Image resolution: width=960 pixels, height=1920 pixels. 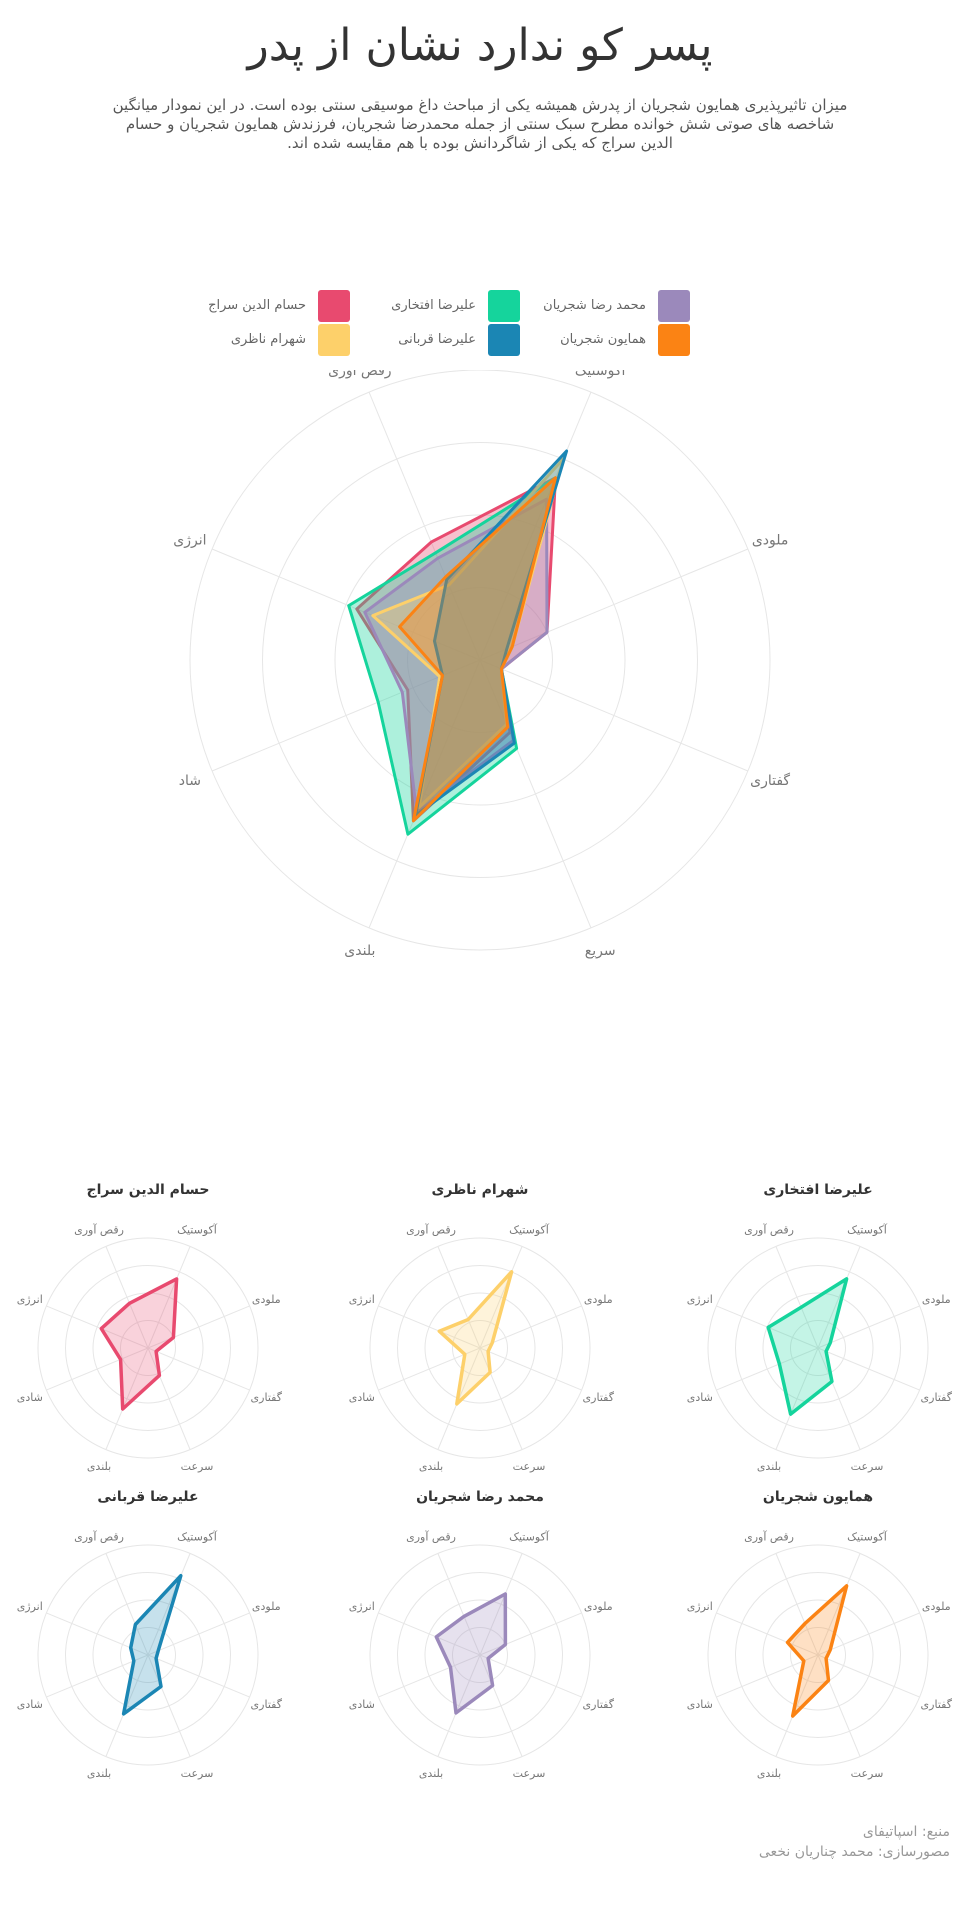 What do you see at coordinates (257, 305) in the screenshot?
I see `legend-label: حسام الدین سراج` at bounding box center [257, 305].